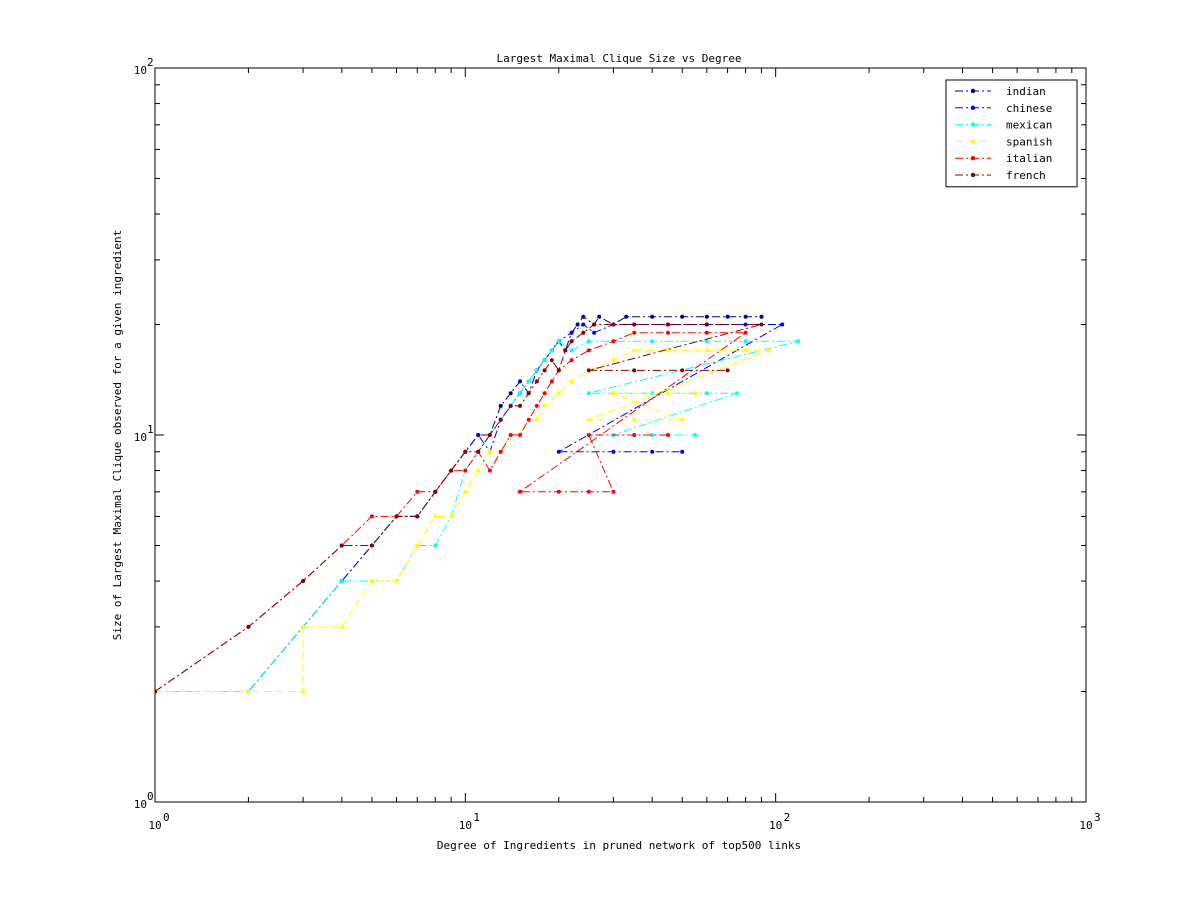 The image size is (1200, 900). What do you see at coordinates (1029, 125) in the screenshot?
I see `legend-label-mexican: mexican` at bounding box center [1029, 125].